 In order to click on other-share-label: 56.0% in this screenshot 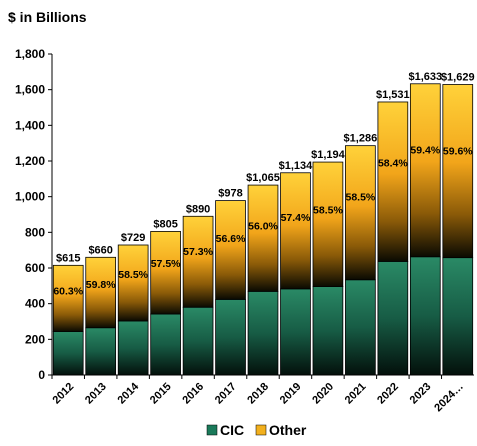, I will do `click(263, 226)`.